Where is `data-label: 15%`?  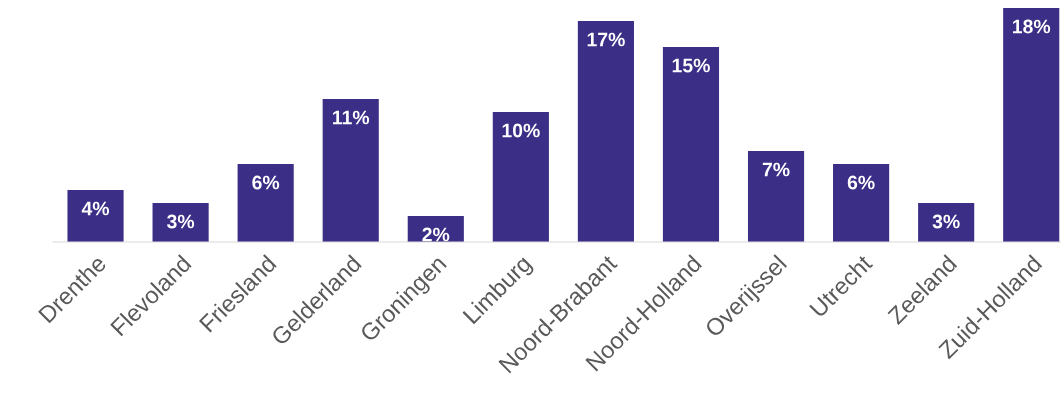
data-label: 15% is located at coordinates (691, 65).